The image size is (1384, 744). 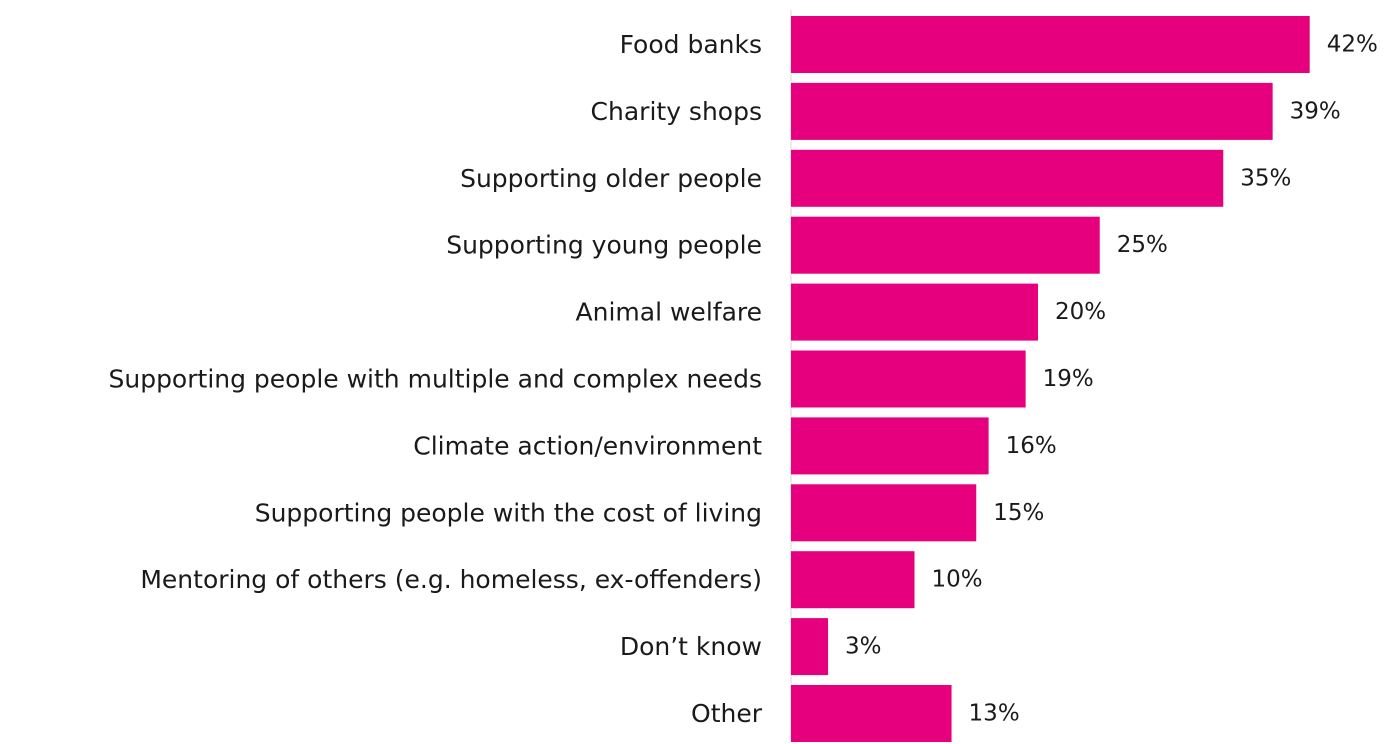 I want to click on value-label-0: 42%, so click(x=1352, y=45).